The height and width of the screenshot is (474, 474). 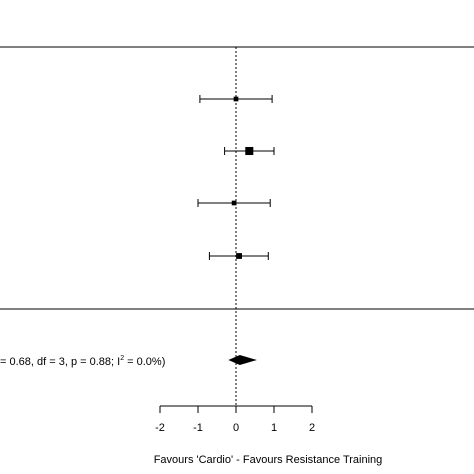 I want to click on heterogeneity-suffix: = 0.0%), so click(x=144, y=362).